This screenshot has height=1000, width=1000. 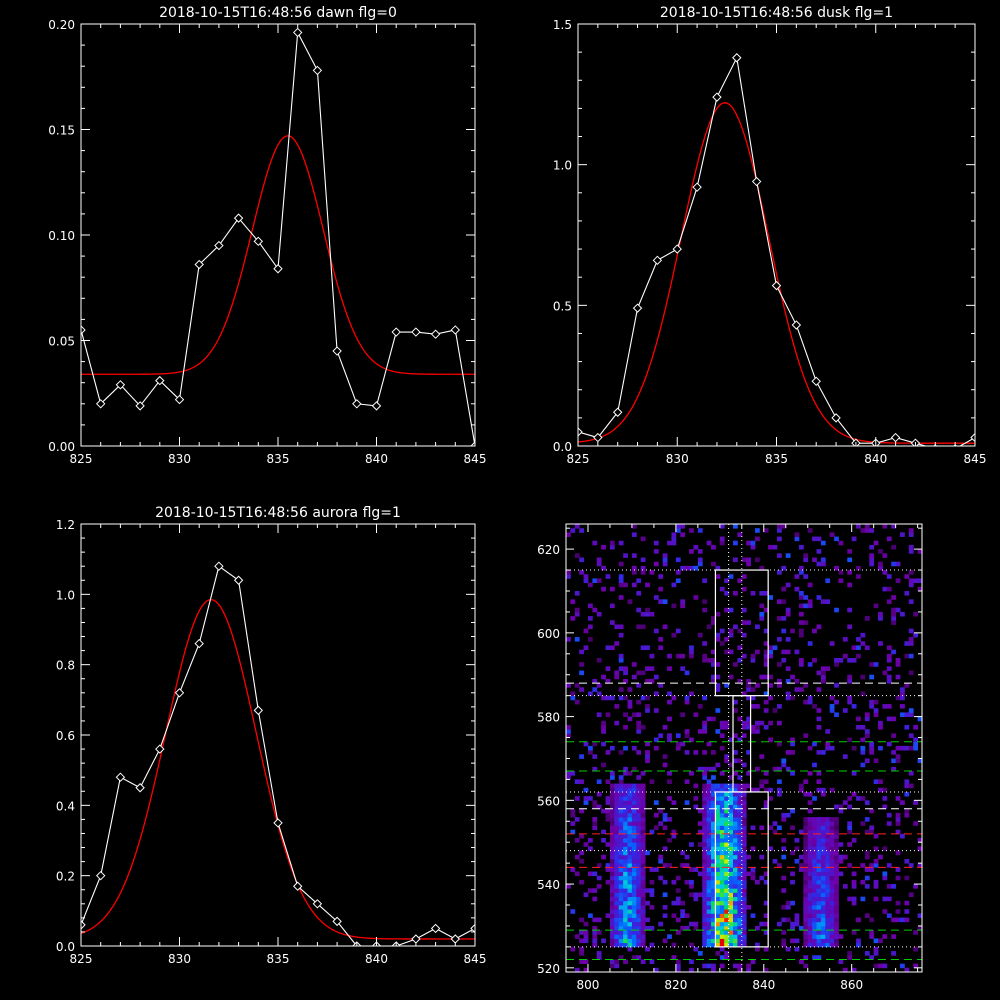 I want to click on y-tick-label: 0.15, so click(x=61, y=131).